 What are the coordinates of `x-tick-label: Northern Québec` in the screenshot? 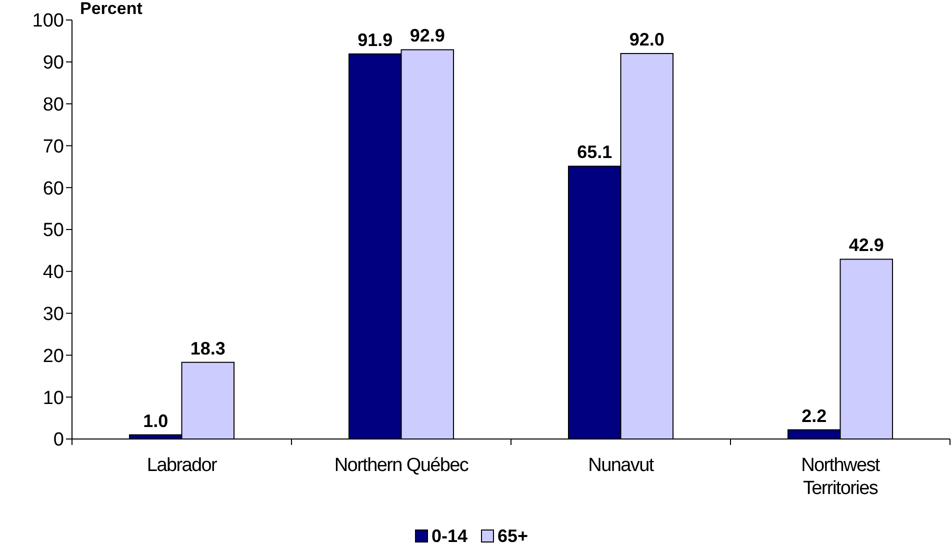 It's located at (401, 465).